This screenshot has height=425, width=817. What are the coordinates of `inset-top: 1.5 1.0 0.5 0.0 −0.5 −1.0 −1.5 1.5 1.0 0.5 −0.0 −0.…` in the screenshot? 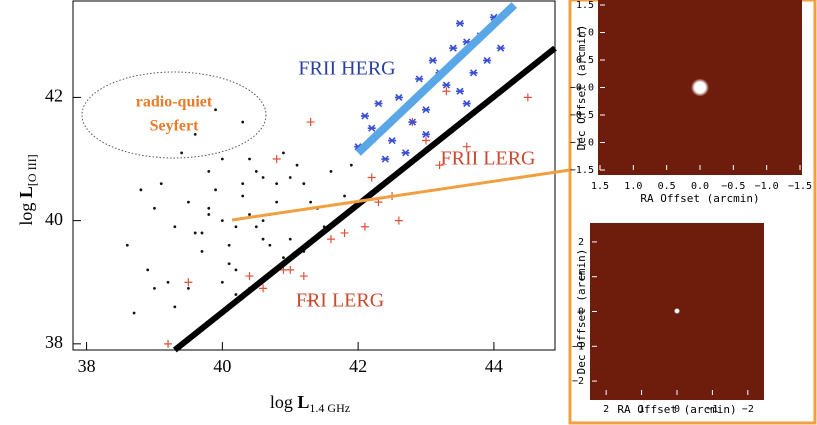 It's located at (691, 102).